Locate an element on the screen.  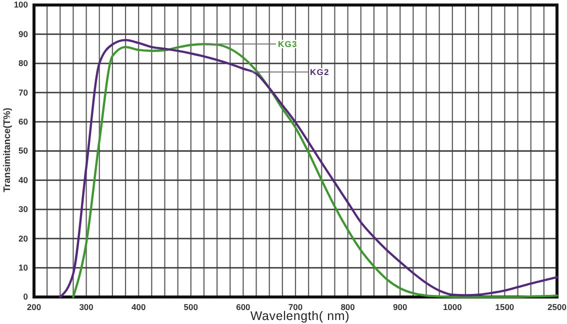
y-tick-label: 40 is located at coordinates (23, 179).